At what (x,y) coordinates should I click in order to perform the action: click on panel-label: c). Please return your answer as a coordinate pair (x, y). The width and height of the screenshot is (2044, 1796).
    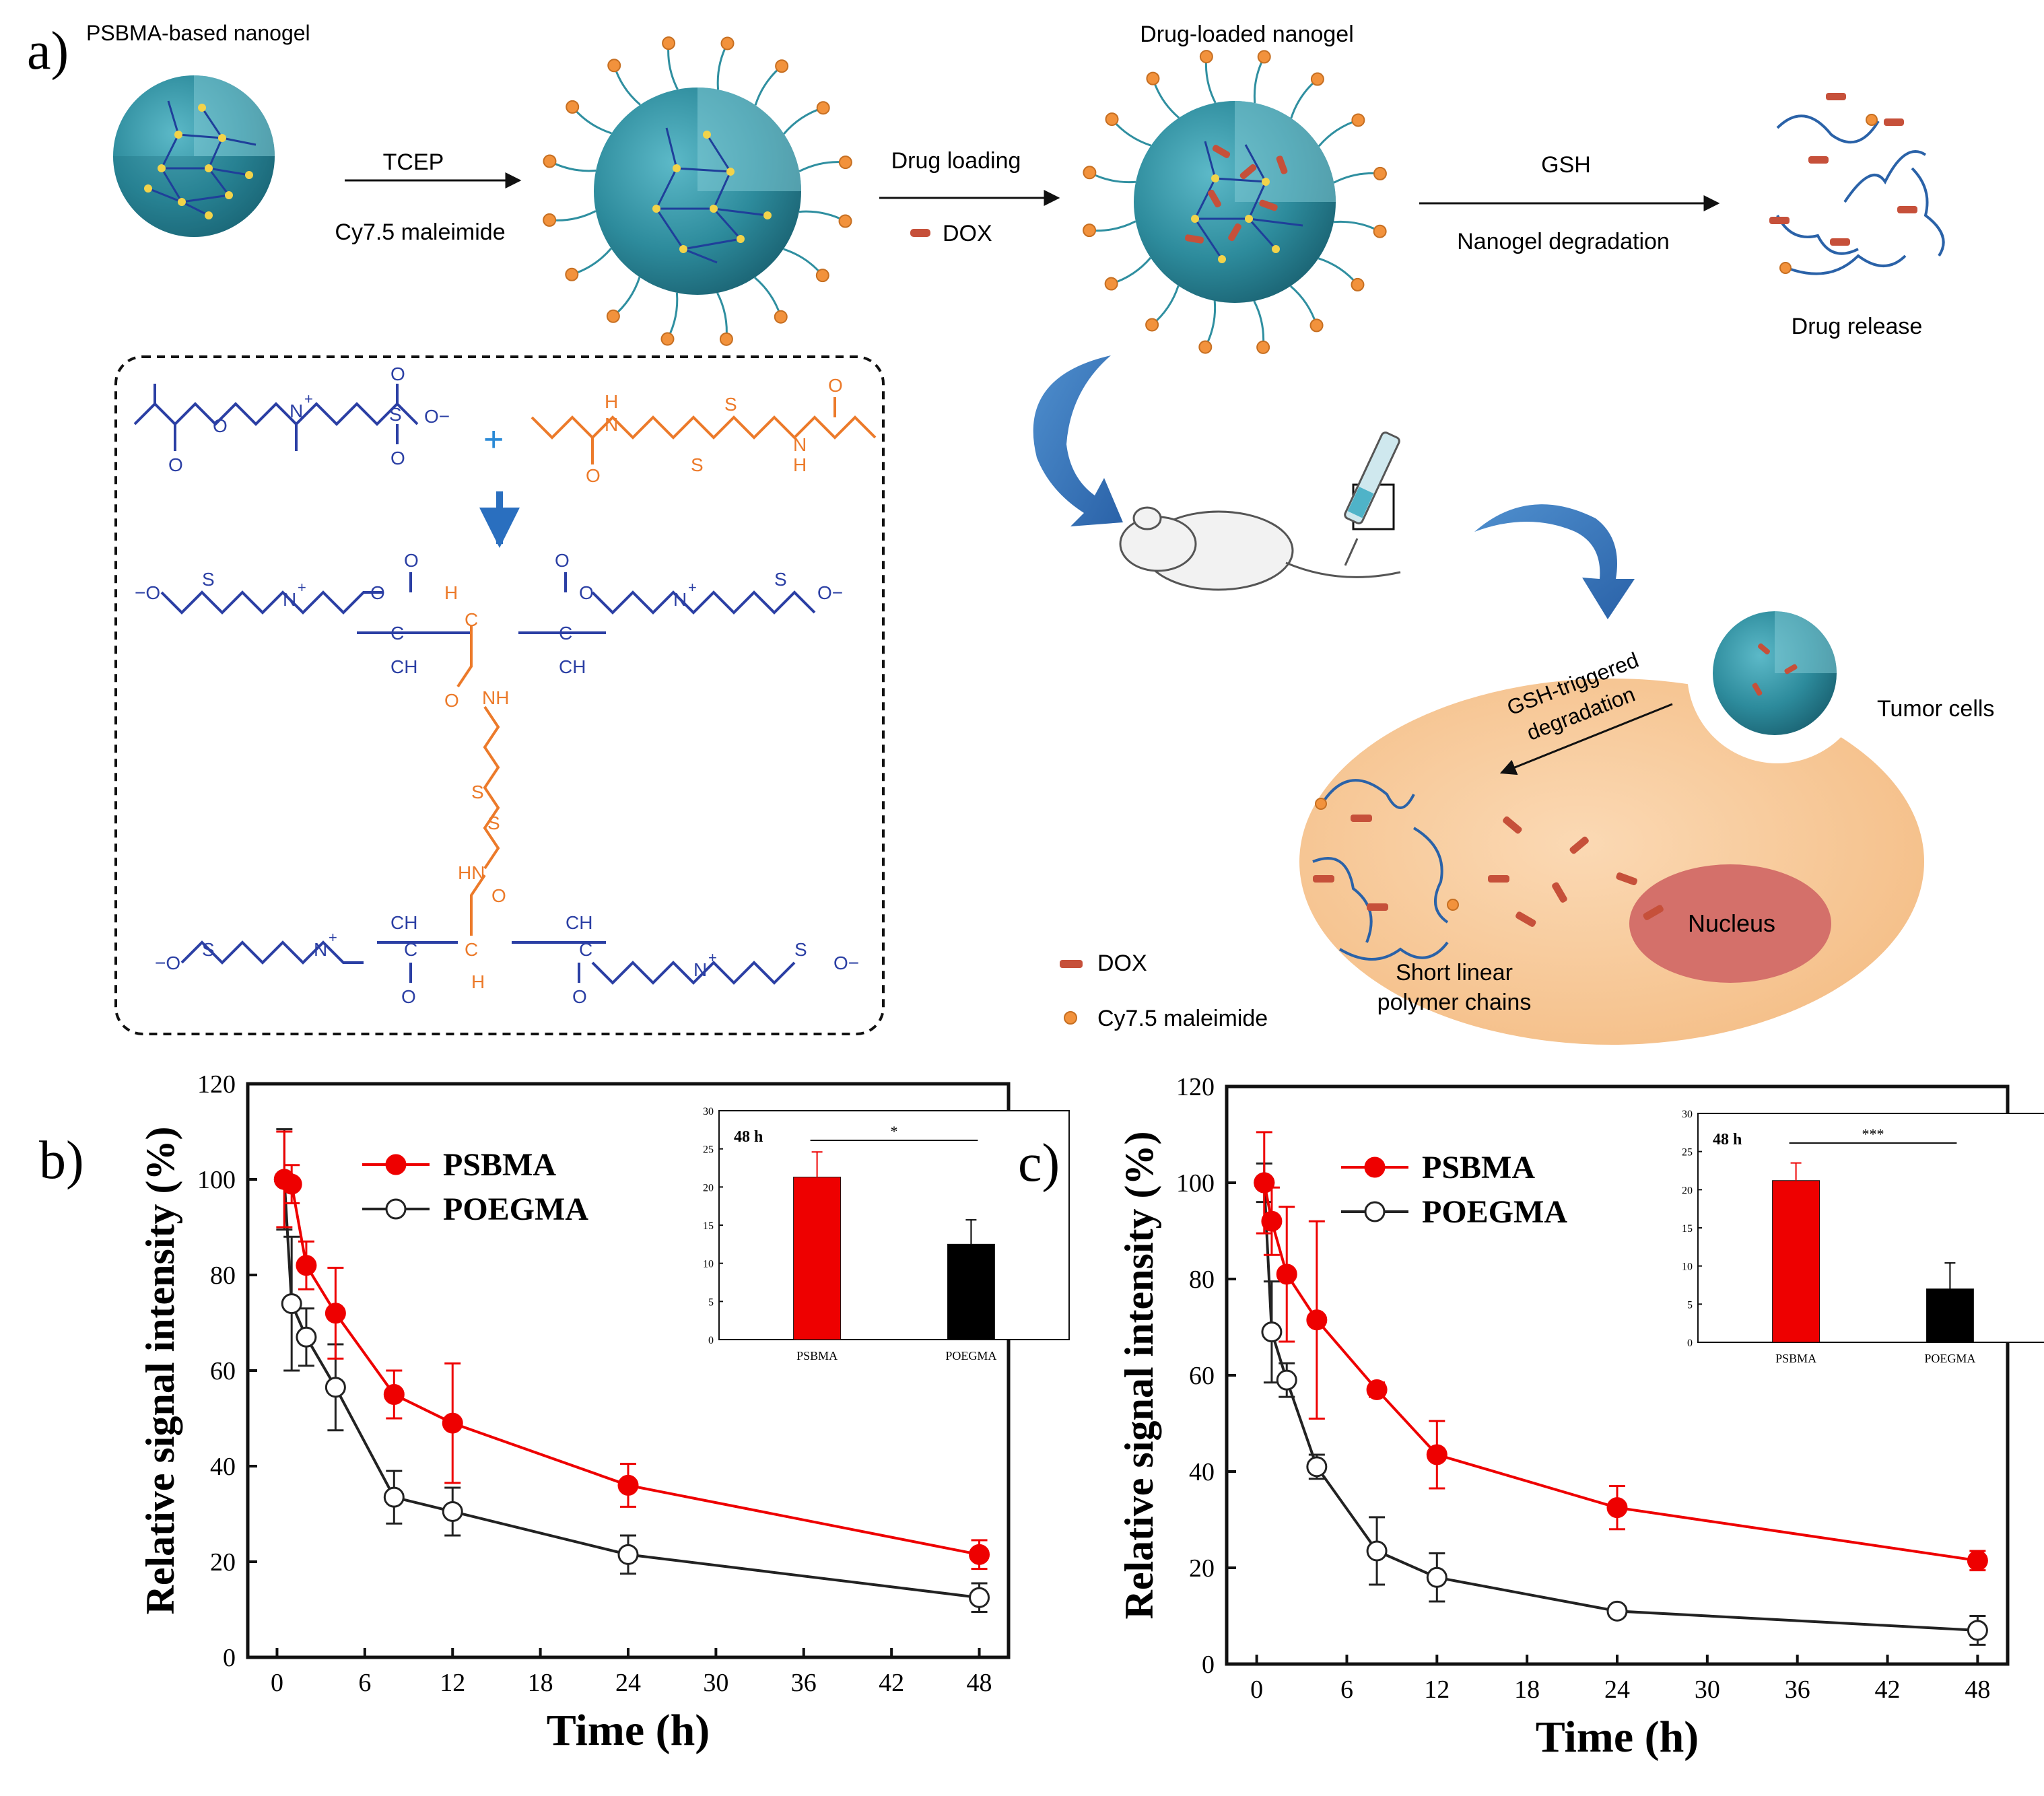
    Looking at the image, I should click on (1039, 1163).